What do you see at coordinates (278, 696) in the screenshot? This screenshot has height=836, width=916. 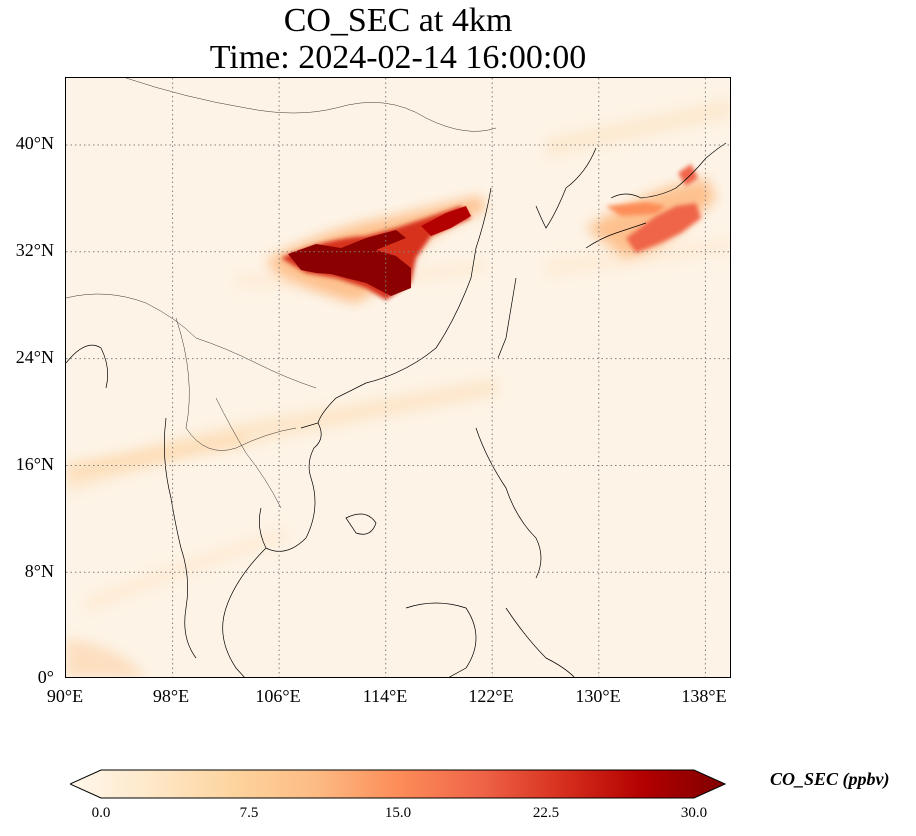 I see `lon-tick-106e: 106°E` at bounding box center [278, 696].